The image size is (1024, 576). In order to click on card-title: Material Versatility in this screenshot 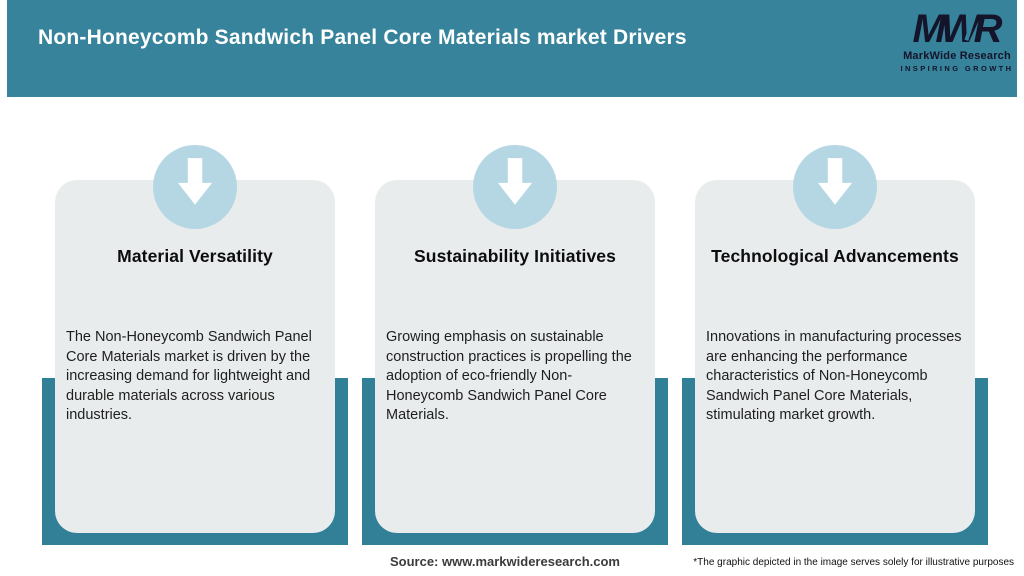, I will do `click(195, 256)`.